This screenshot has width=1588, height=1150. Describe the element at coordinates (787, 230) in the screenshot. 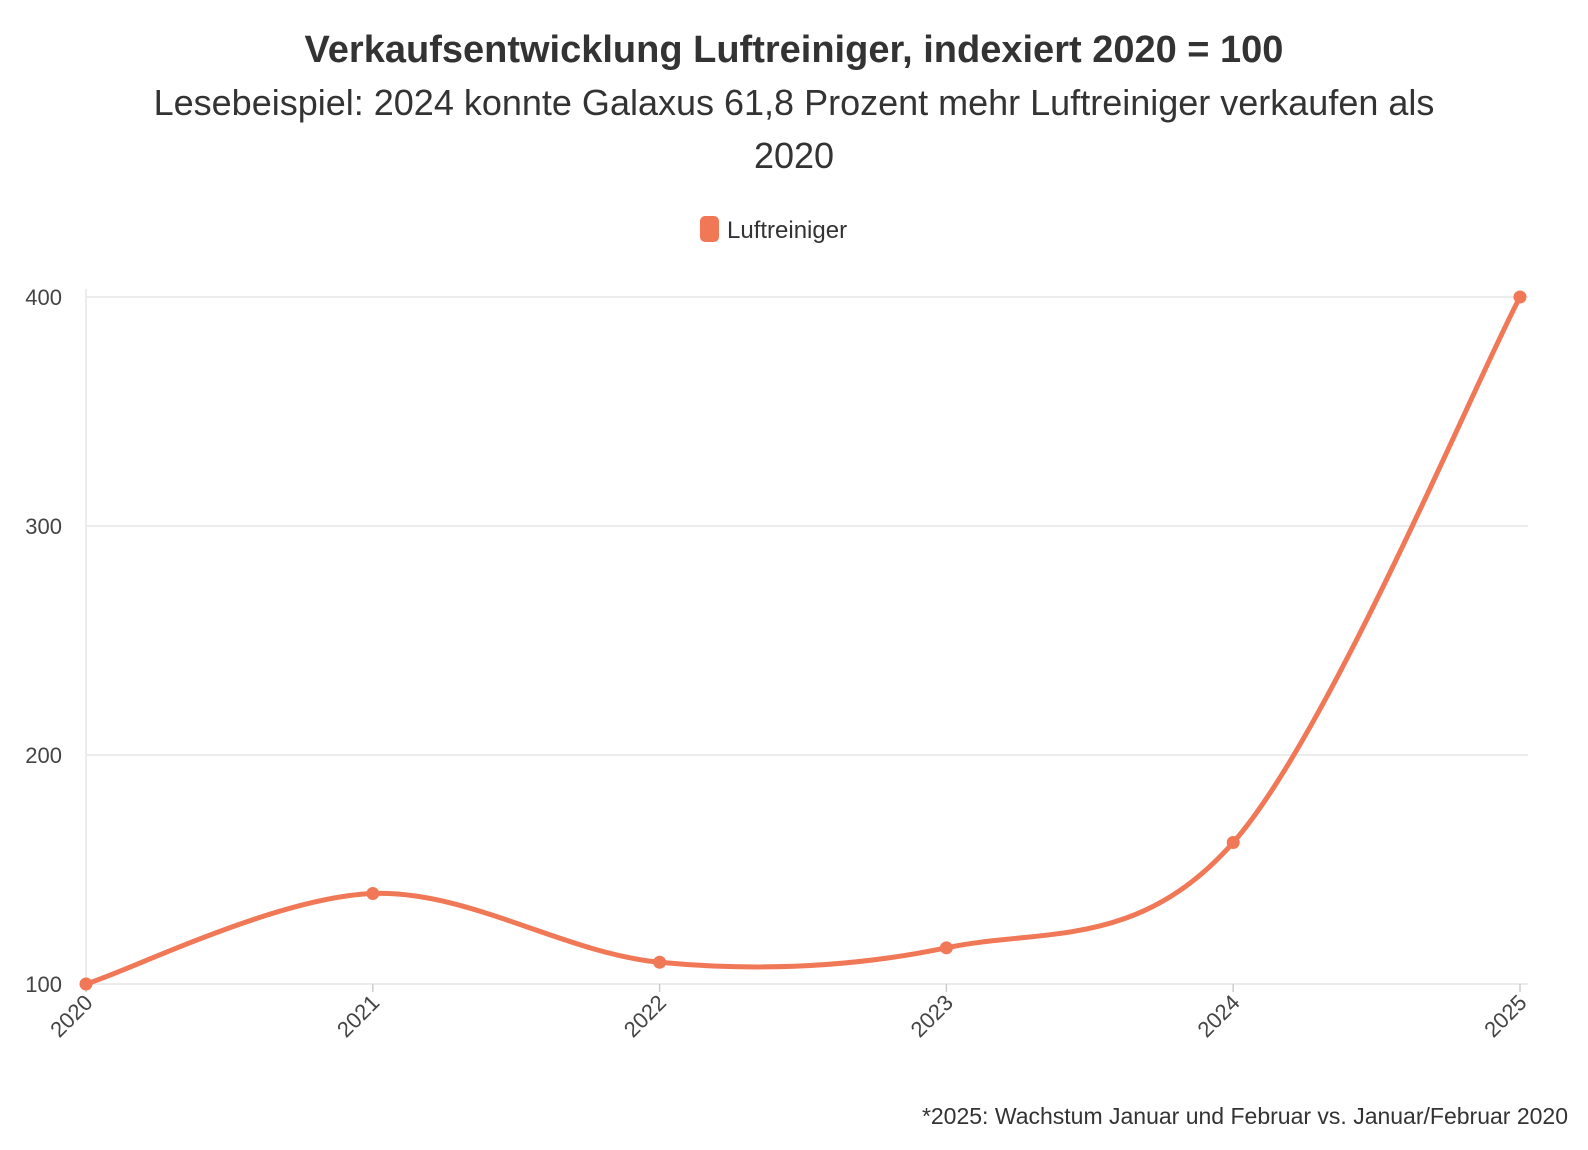

I see `legend-label: Luftreiniger` at that location.